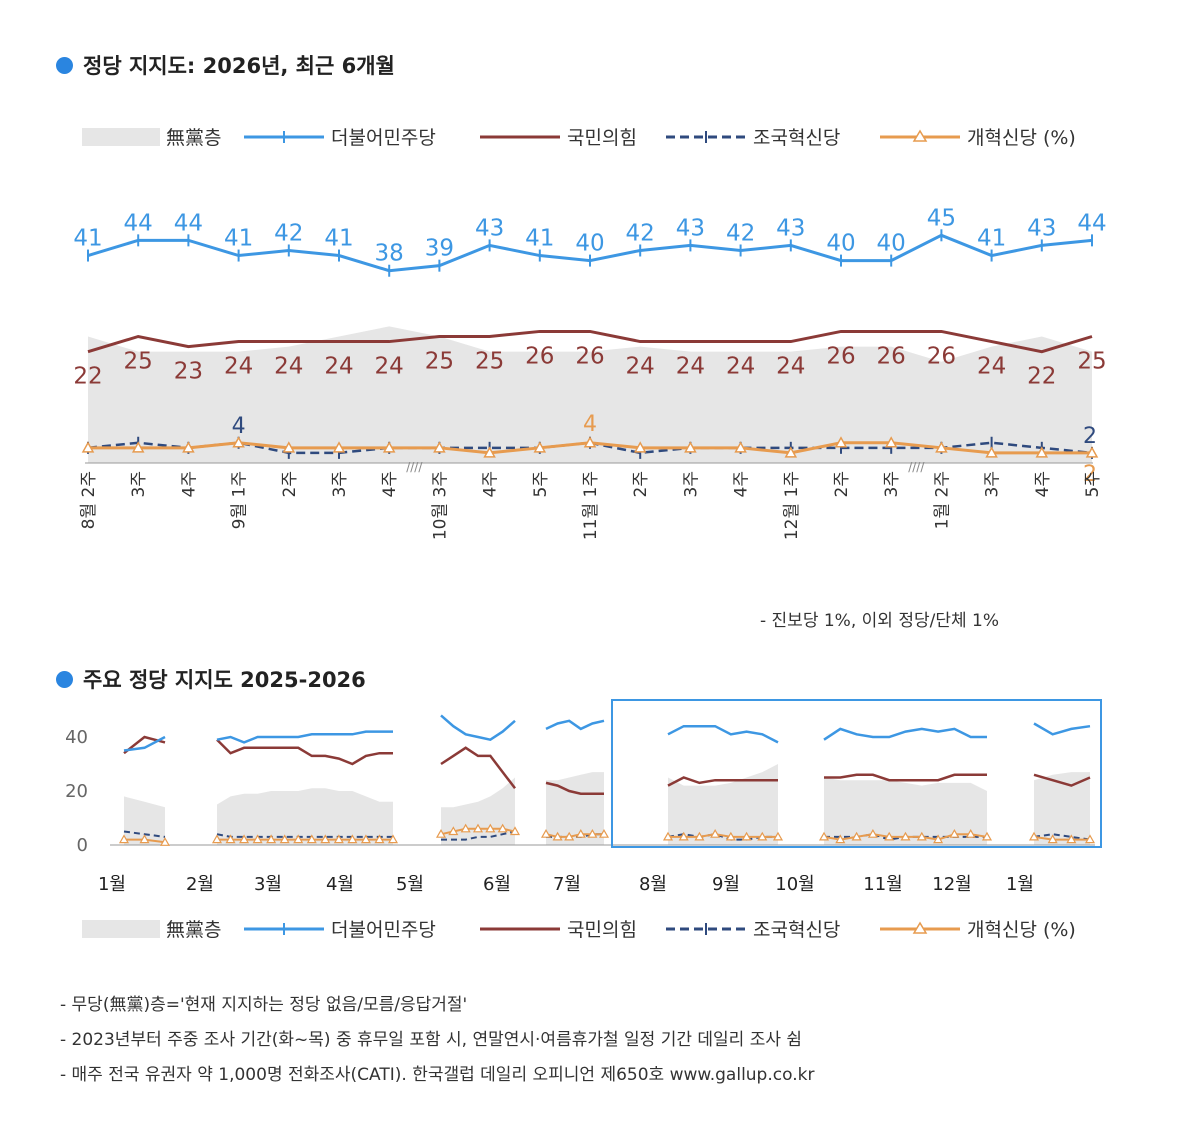 Image resolution: width=1179 pixels, height=1139 pixels. Describe the element at coordinates (942, 500) in the screenshot. I see `x-tick-label: 1월 2주` at that location.